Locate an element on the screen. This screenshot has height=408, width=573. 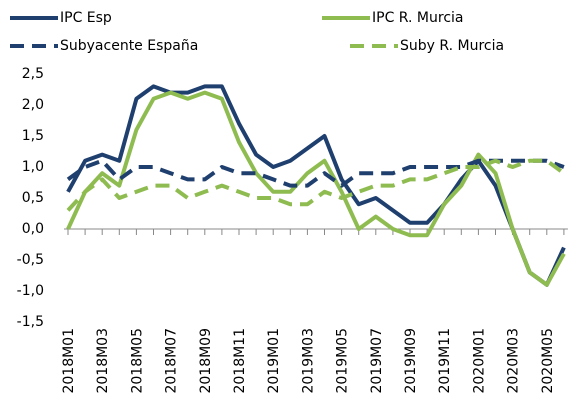
x-tick-label: 2020M01 is located at coordinates (479, 361).